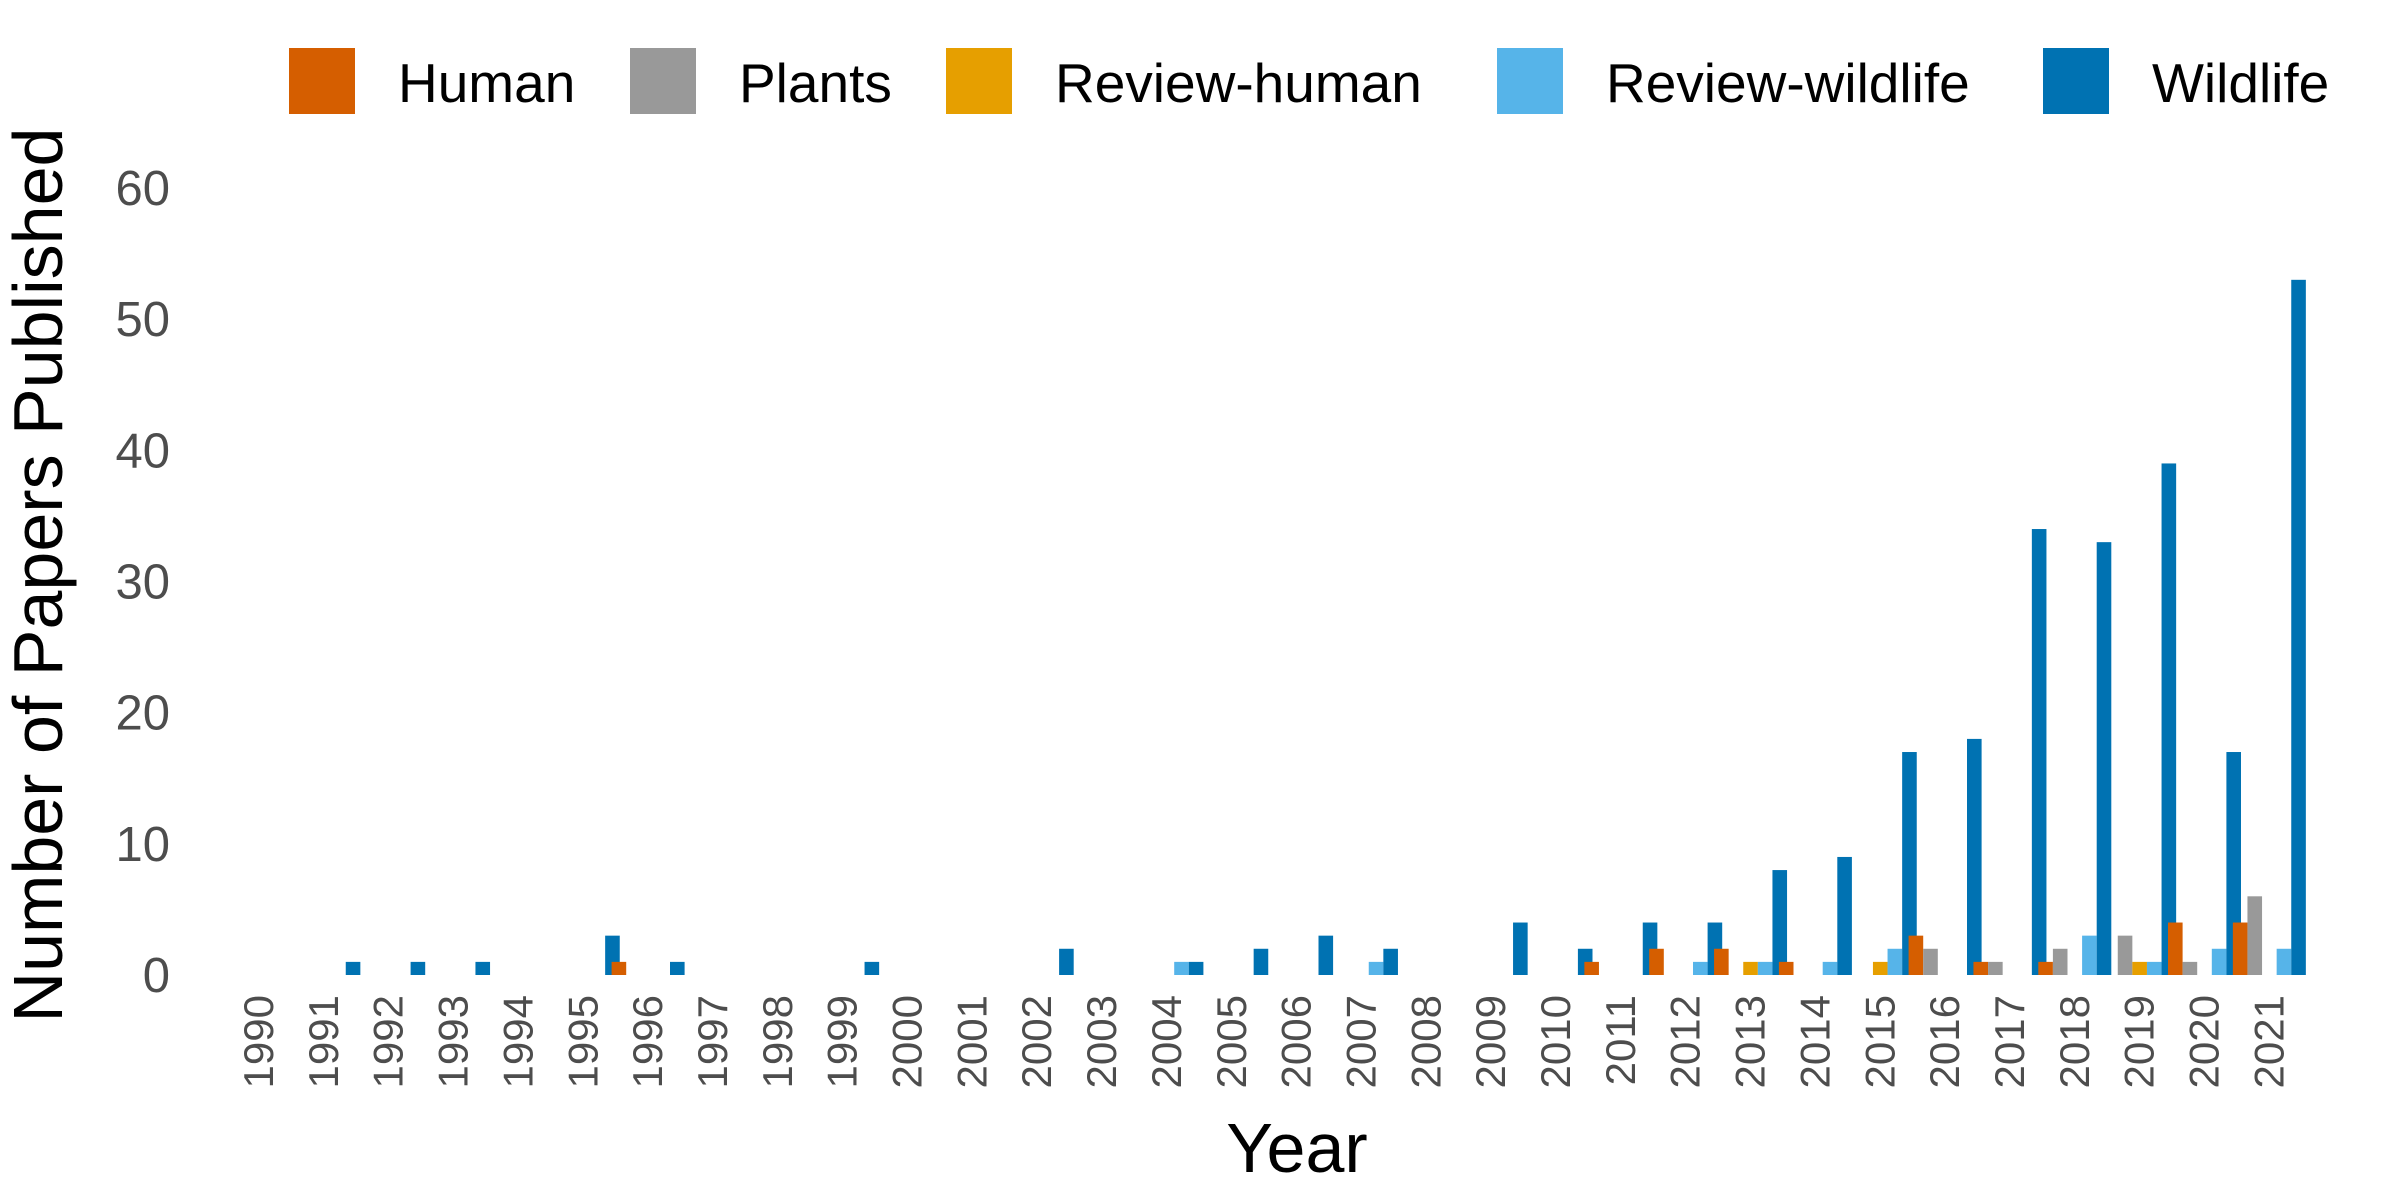 Image resolution: width=2400 pixels, height=1200 pixels. I want to click on bar-wildlife-2006, so click(1326, 955).